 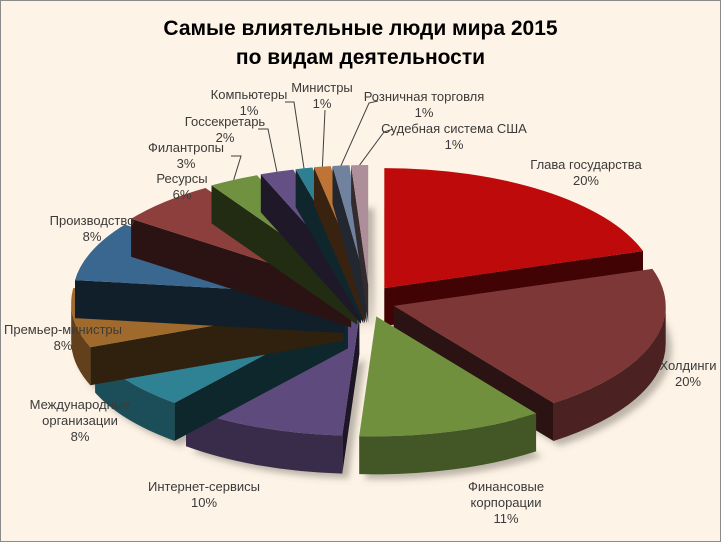 I want to click on leader-lines, so click(x=312, y=140).